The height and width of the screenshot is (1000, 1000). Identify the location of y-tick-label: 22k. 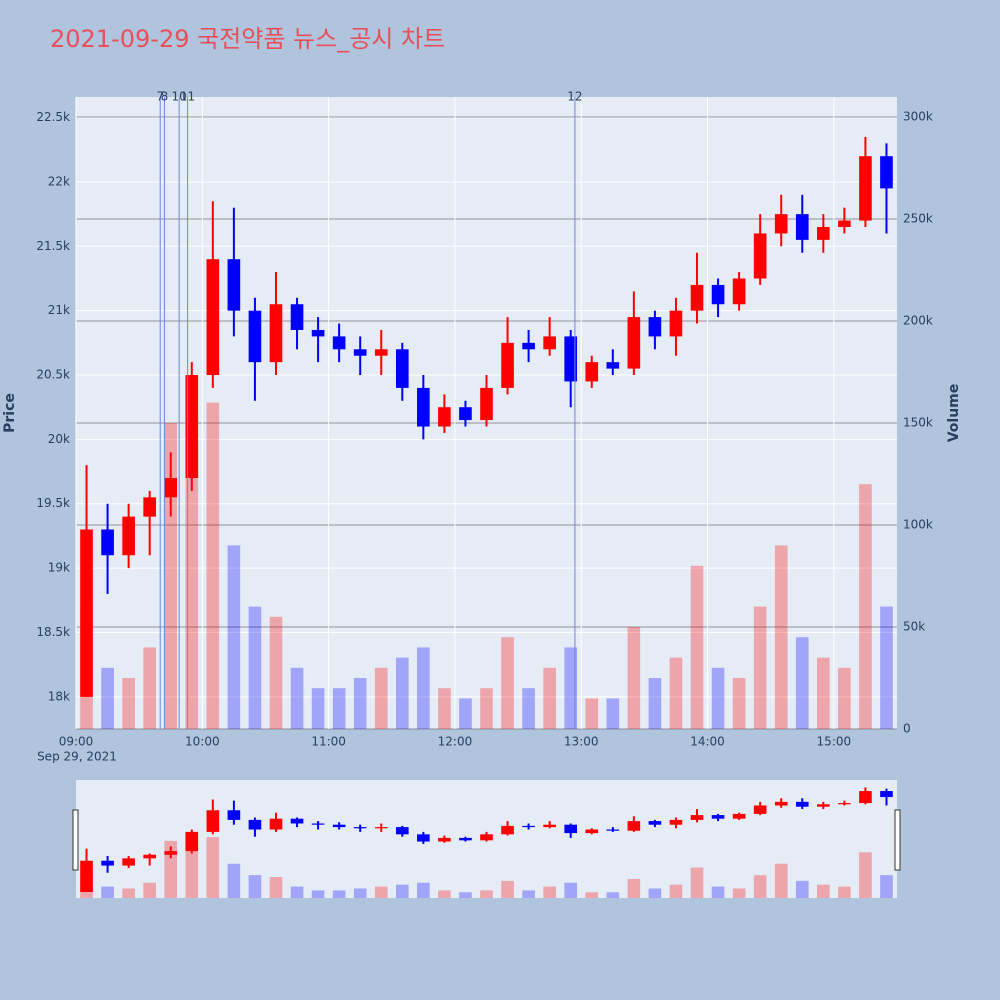
(59, 181).